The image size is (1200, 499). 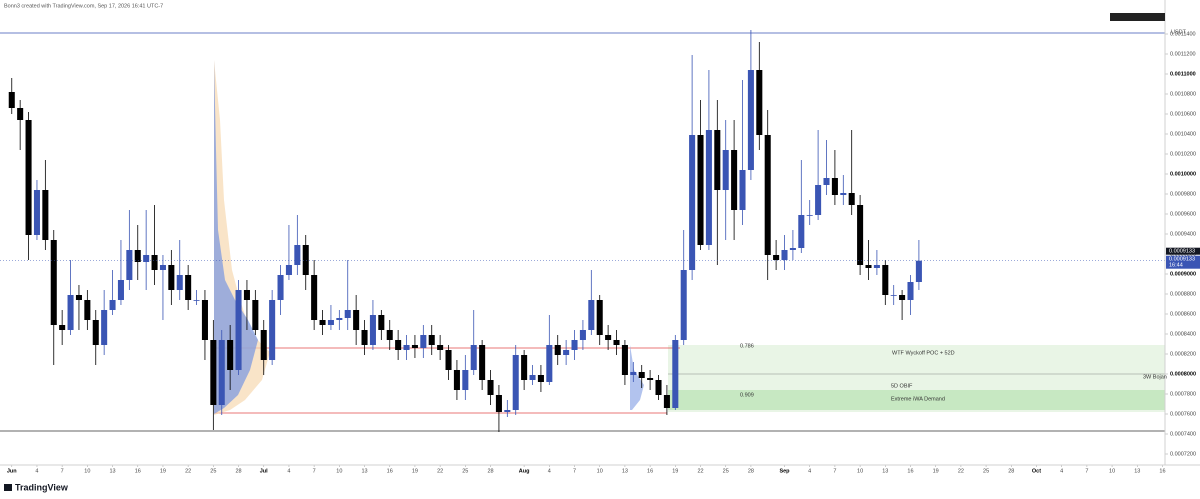 I want to click on y-tick-label: 0.0007800, so click(x=1183, y=394).